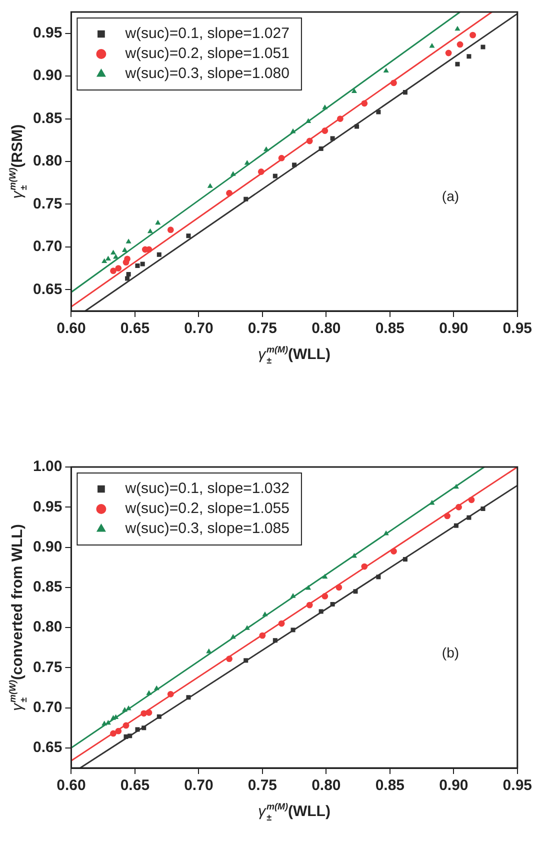 The width and height of the screenshot is (535, 846). What do you see at coordinates (199, 329) in the screenshot?
I see `x-tick-label: 0.70` at bounding box center [199, 329].